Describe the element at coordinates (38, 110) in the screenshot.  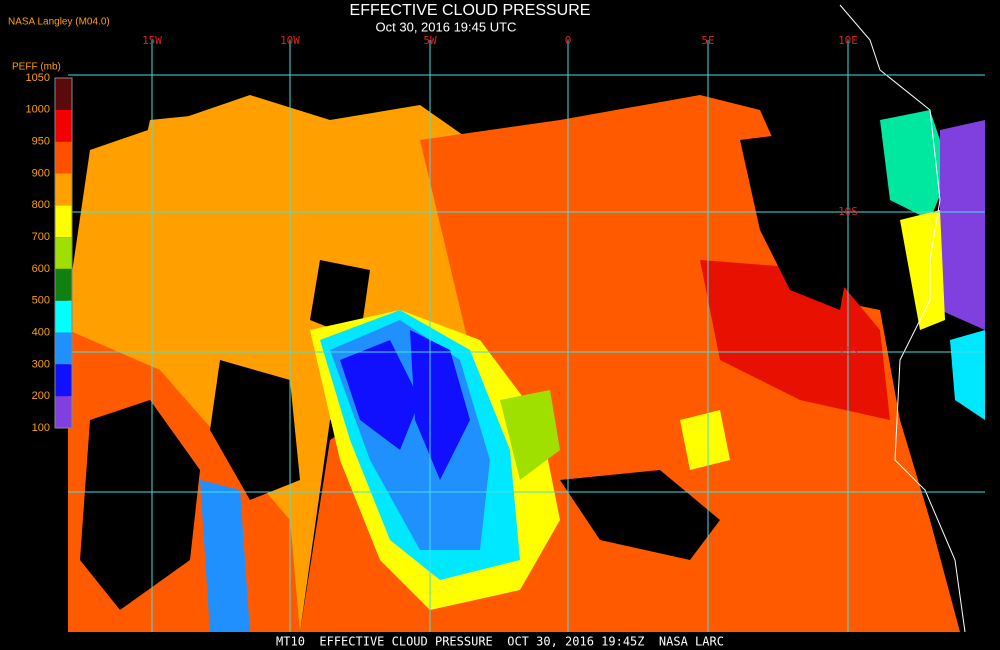
I see `colorbar-tick: 1000` at that location.